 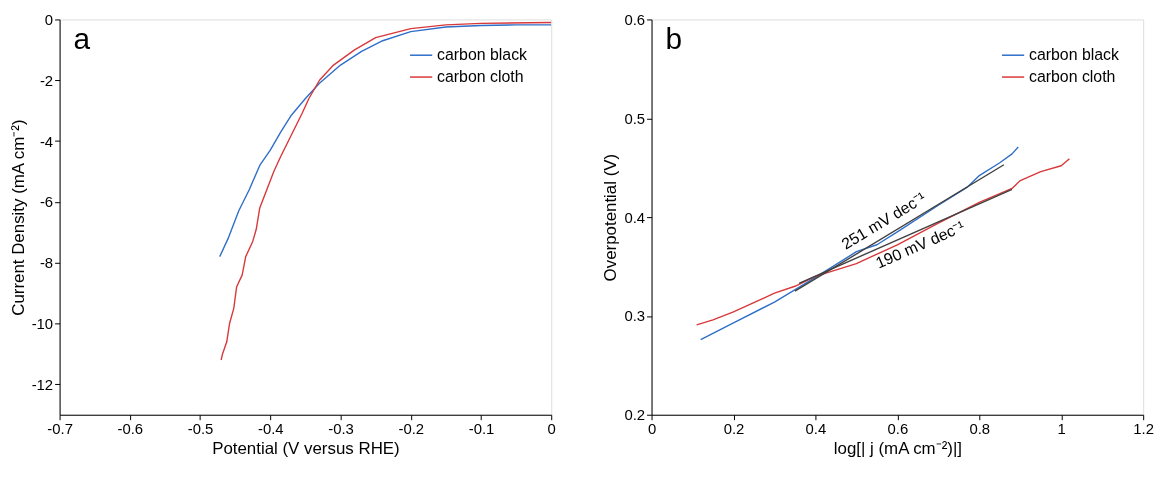 What do you see at coordinates (1144, 429) in the screenshot?
I see `x-tick-label: 1.2` at bounding box center [1144, 429].